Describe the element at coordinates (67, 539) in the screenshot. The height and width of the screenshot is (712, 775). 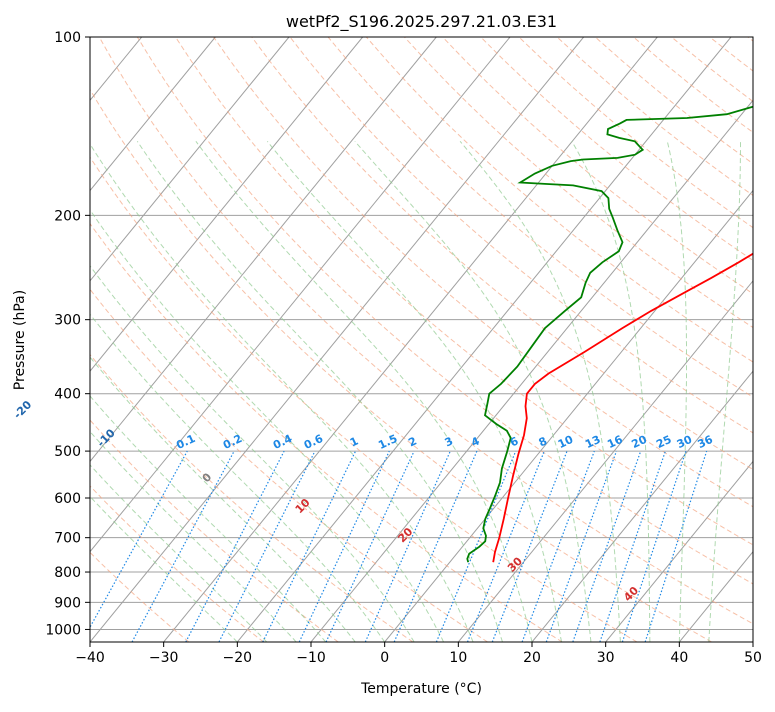
I see `y-tick-label: 700` at that location.